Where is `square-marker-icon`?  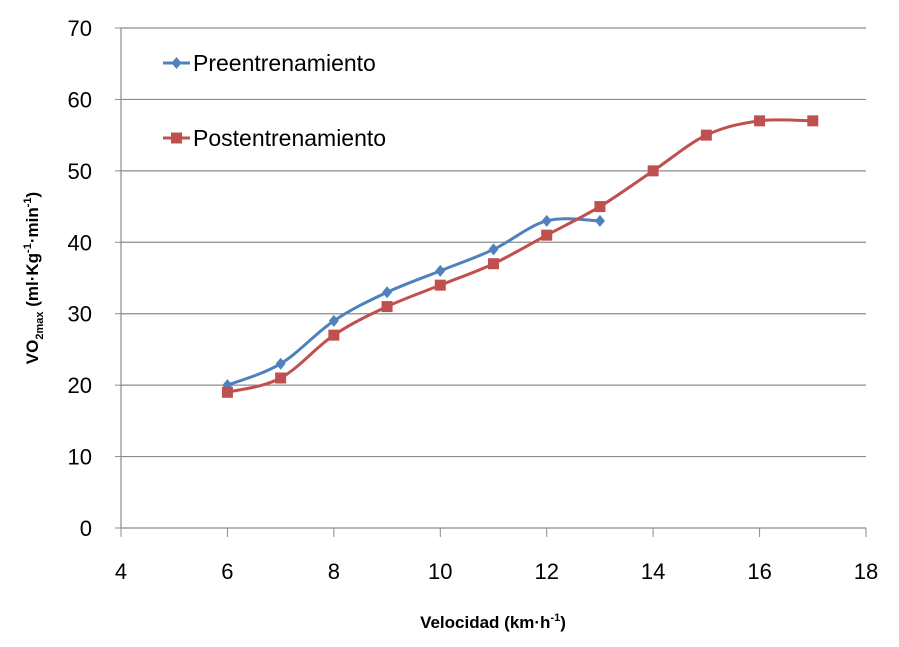 square-marker-icon is located at coordinates (176, 138).